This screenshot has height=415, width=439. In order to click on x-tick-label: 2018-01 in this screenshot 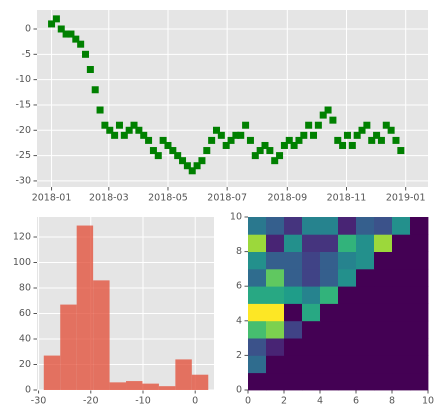, I will do `click(52, 198)`.